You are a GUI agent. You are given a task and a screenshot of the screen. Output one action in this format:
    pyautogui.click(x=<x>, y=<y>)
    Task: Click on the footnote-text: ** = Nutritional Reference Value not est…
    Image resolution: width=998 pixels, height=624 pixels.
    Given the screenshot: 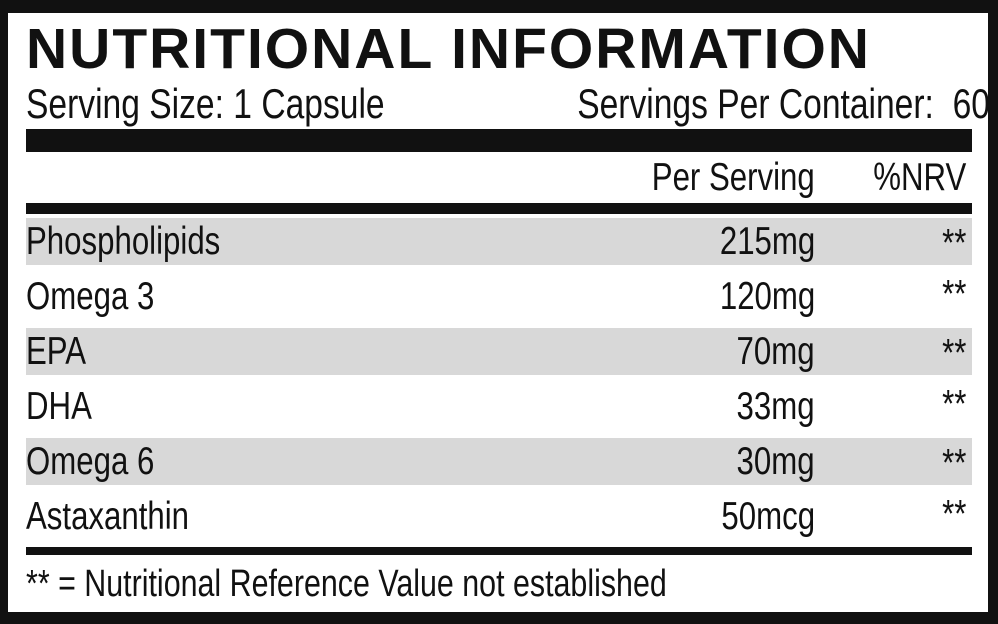 What is the action you would take?
    pyautogui.click(x=346, y=584)
    